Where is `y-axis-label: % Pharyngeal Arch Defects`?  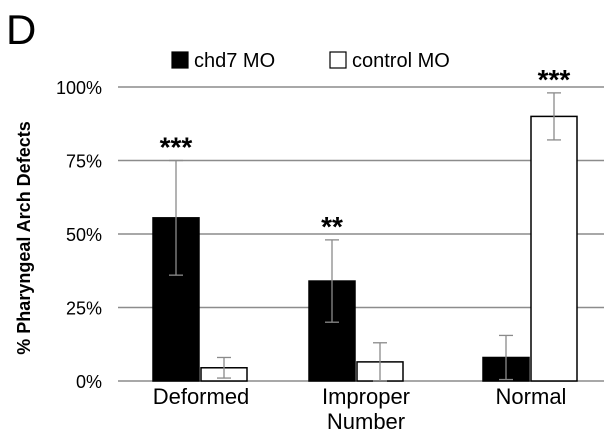
y-axis-label: % Pharyngeal Arch Defects is located at coordinates (24, 237).